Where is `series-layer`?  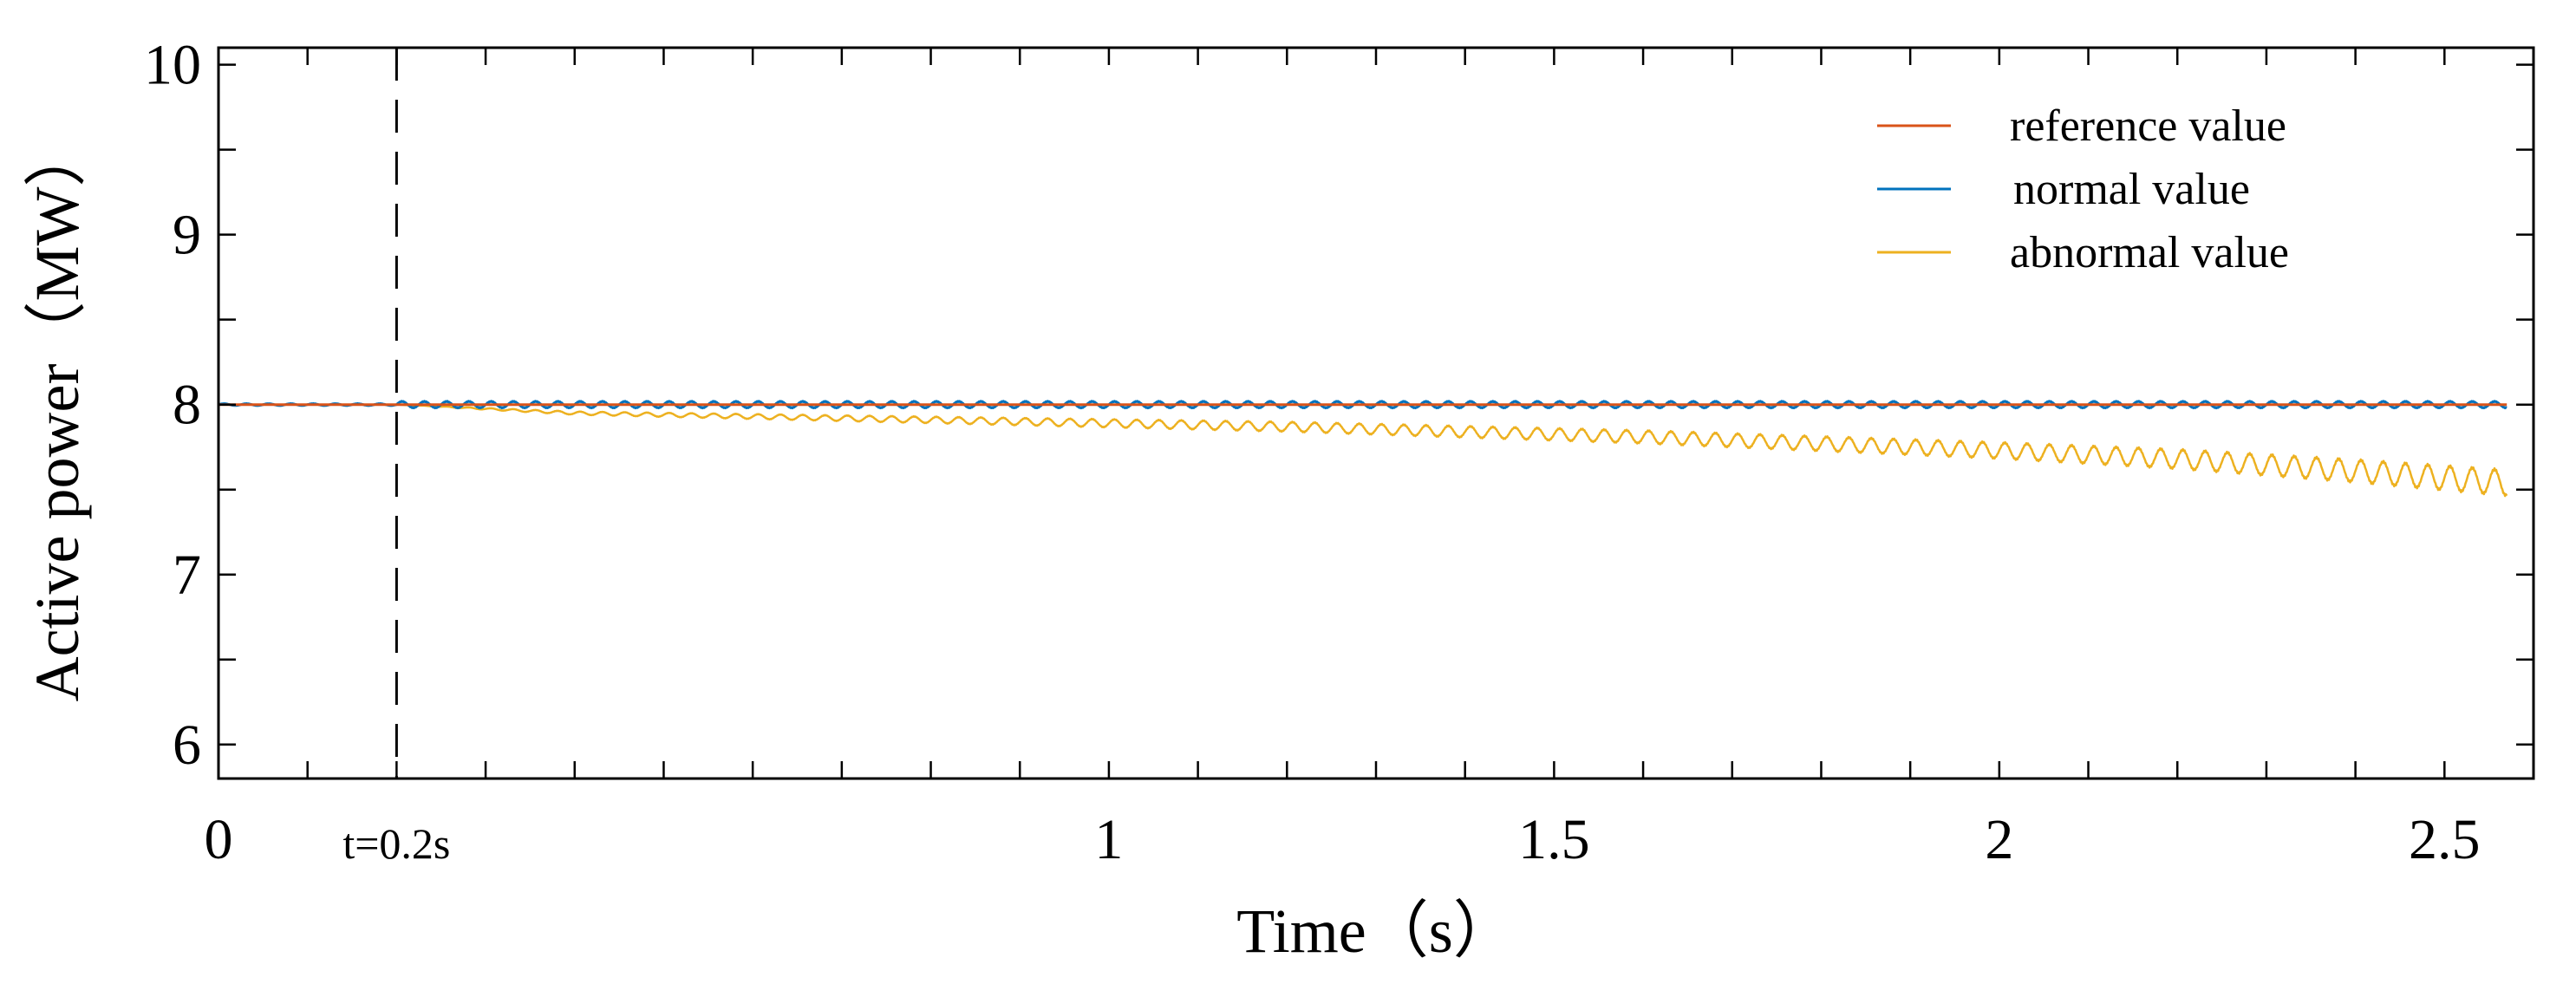 series-layer is located at coordinates (1363, 449).